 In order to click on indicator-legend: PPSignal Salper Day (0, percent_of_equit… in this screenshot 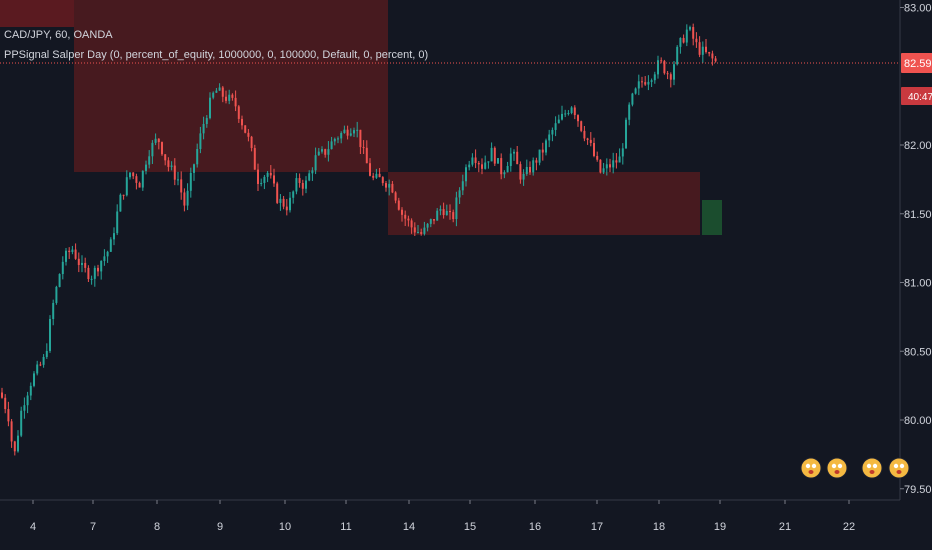, I will do `click(216, 55)`.